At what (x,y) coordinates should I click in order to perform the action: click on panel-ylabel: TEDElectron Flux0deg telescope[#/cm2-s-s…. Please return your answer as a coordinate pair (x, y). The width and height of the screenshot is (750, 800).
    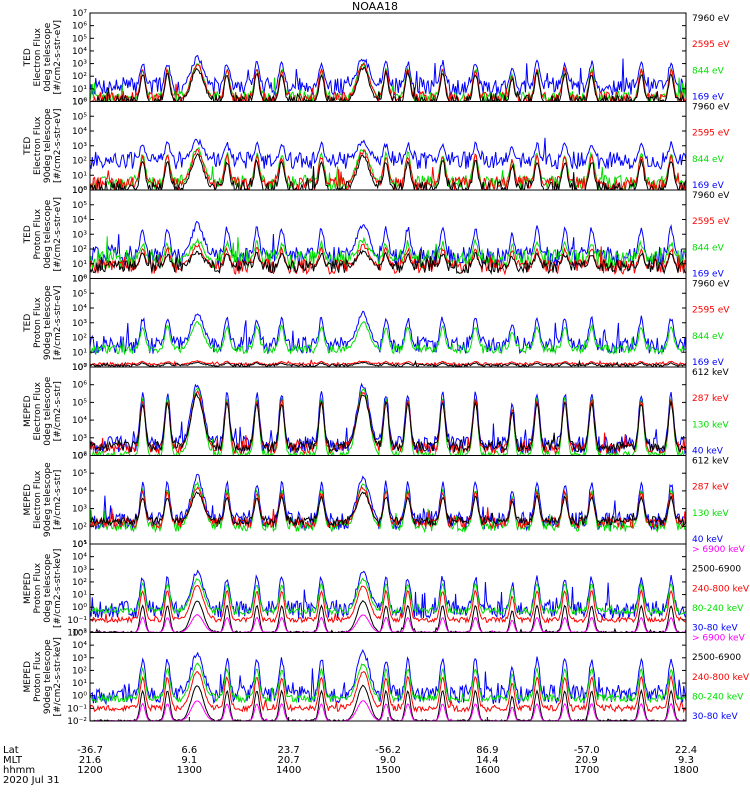
    Looking at the image, I should click on (43, 57).